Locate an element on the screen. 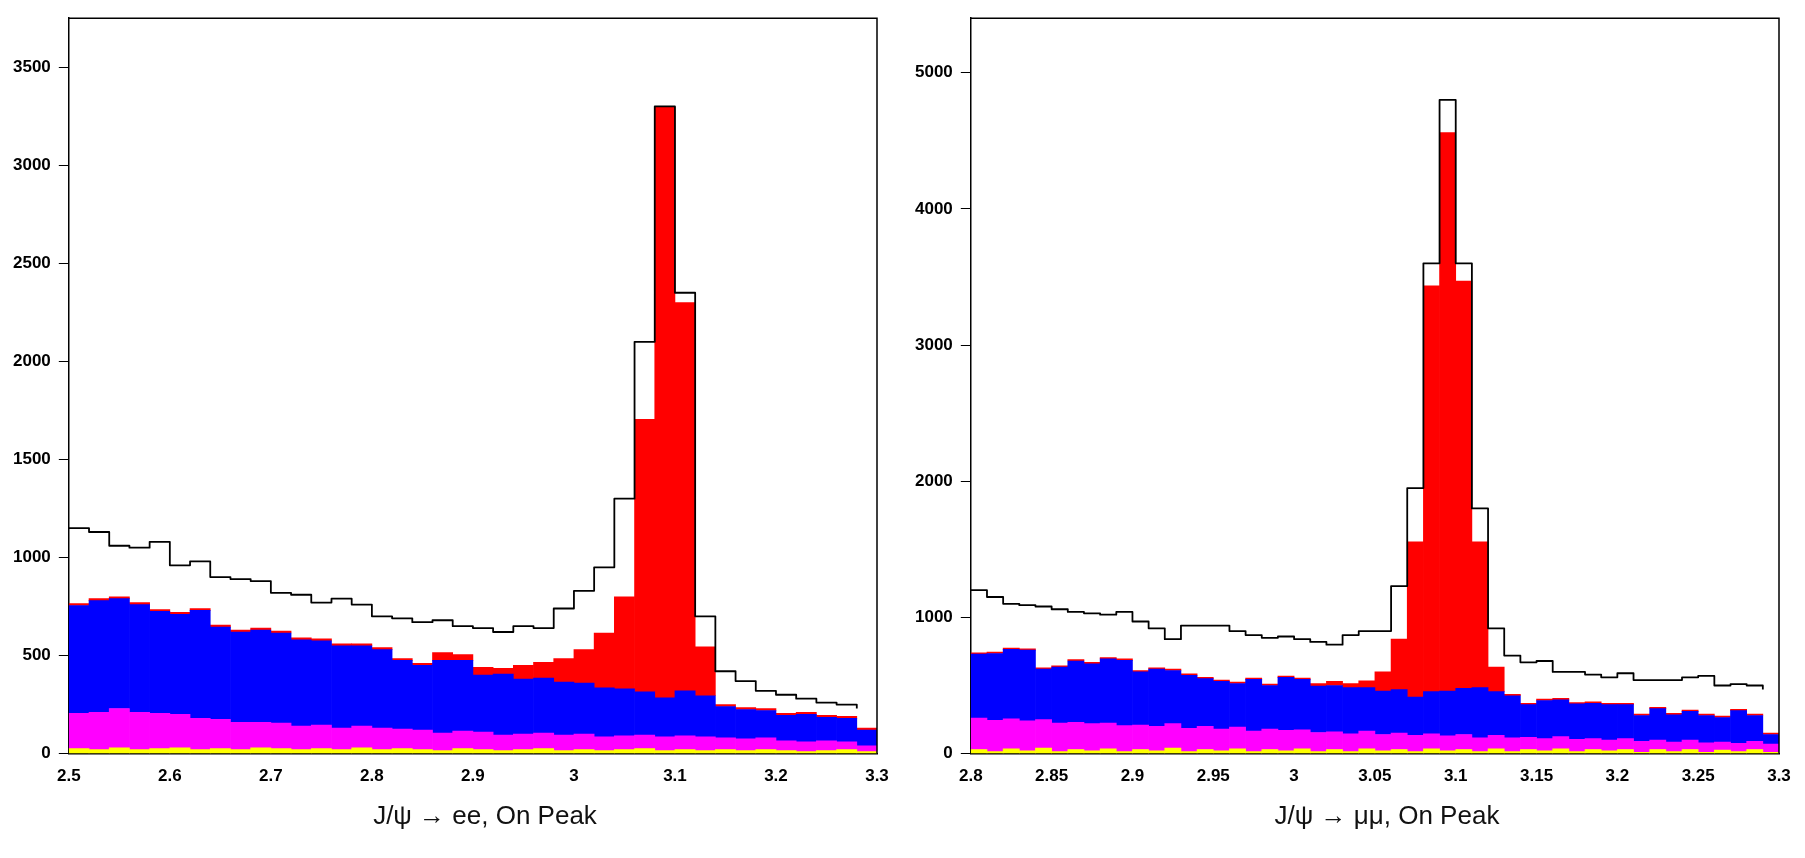  y-tick-label: 5000 is located at coordinates (933, 72).